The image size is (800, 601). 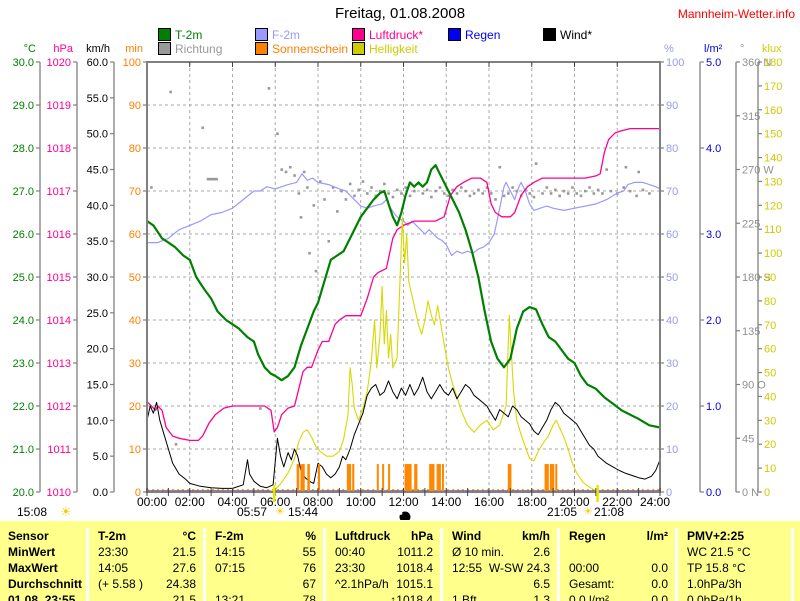 What do you see at coordinates (152, 502) in the screenshot?
I see `svg-text: 00:00` at bounding box center [152, 502].